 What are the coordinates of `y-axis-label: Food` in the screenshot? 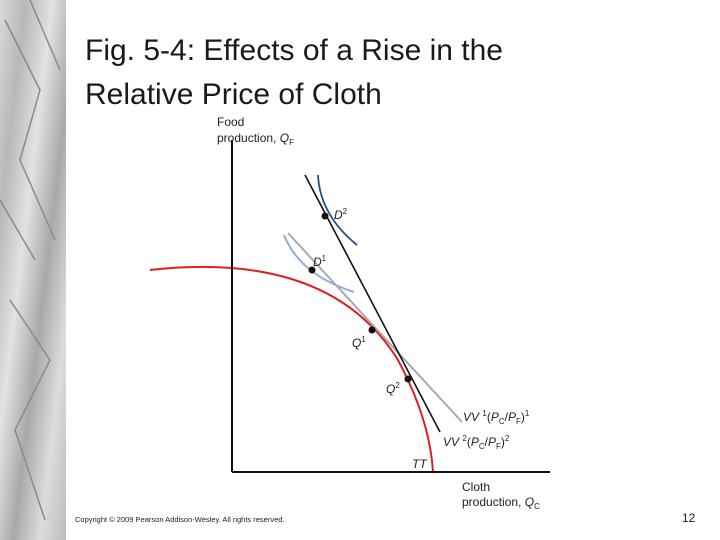 It's located at (230, 122).